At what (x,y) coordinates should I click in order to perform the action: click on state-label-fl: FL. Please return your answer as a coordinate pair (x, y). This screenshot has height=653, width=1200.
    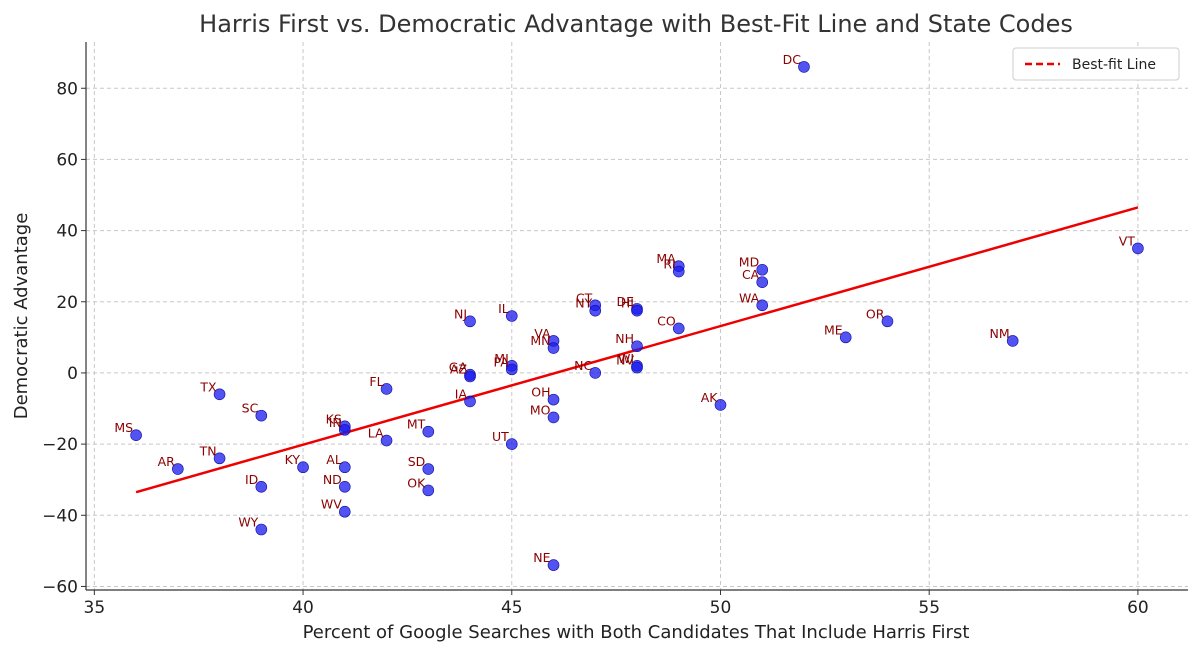
    Looking at the image, I should click on (376, 381).